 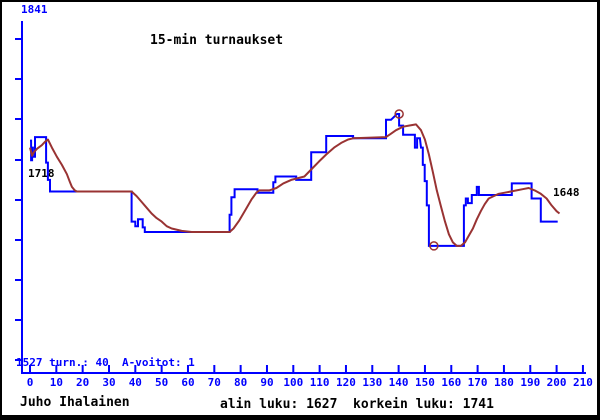 I want to click on x-tick-label: 100, so click(x=293, y=382).